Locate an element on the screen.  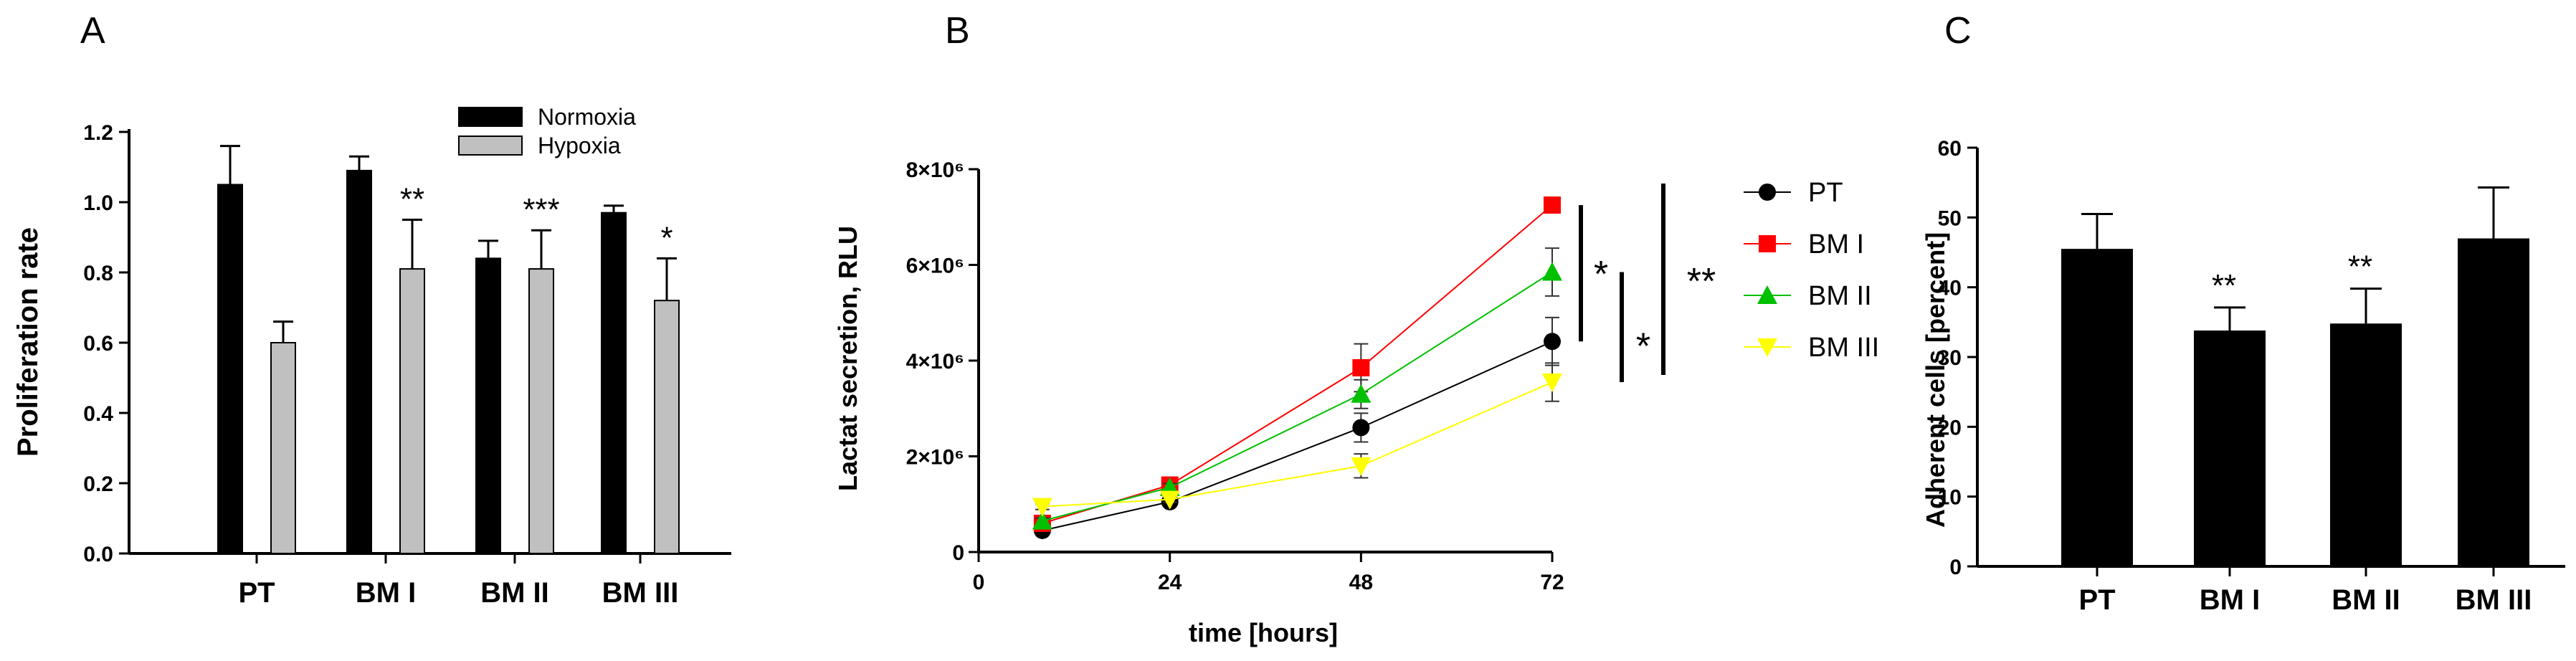
panel-c-letter: C is located at coordinates (1958, 31).